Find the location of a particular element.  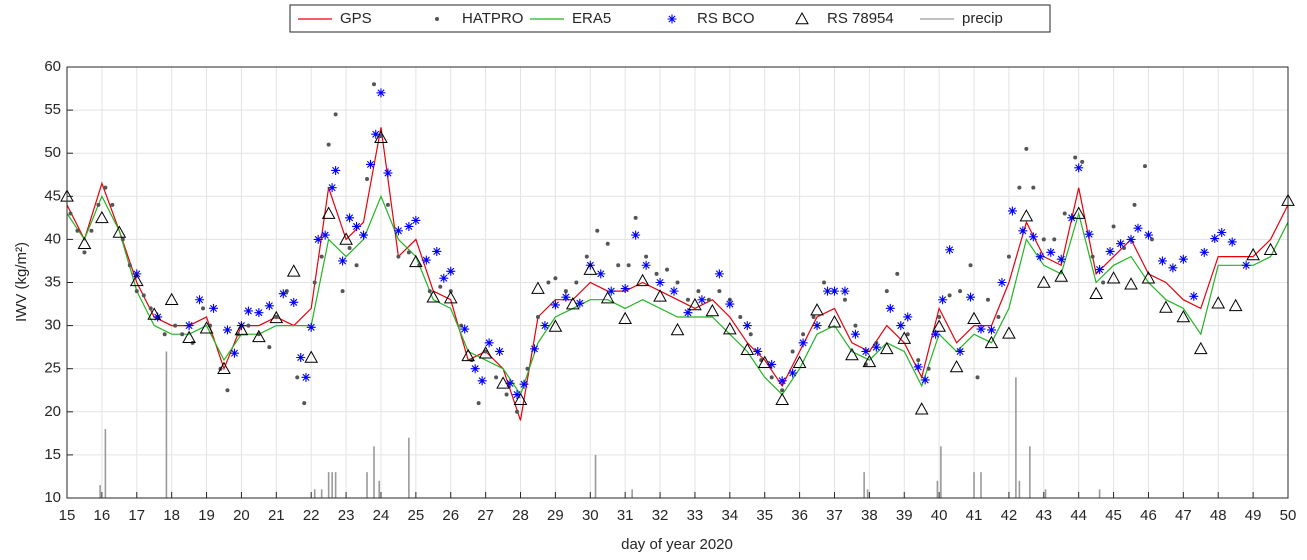

x-tick-label: 23 is located at coordinates (346, 515).